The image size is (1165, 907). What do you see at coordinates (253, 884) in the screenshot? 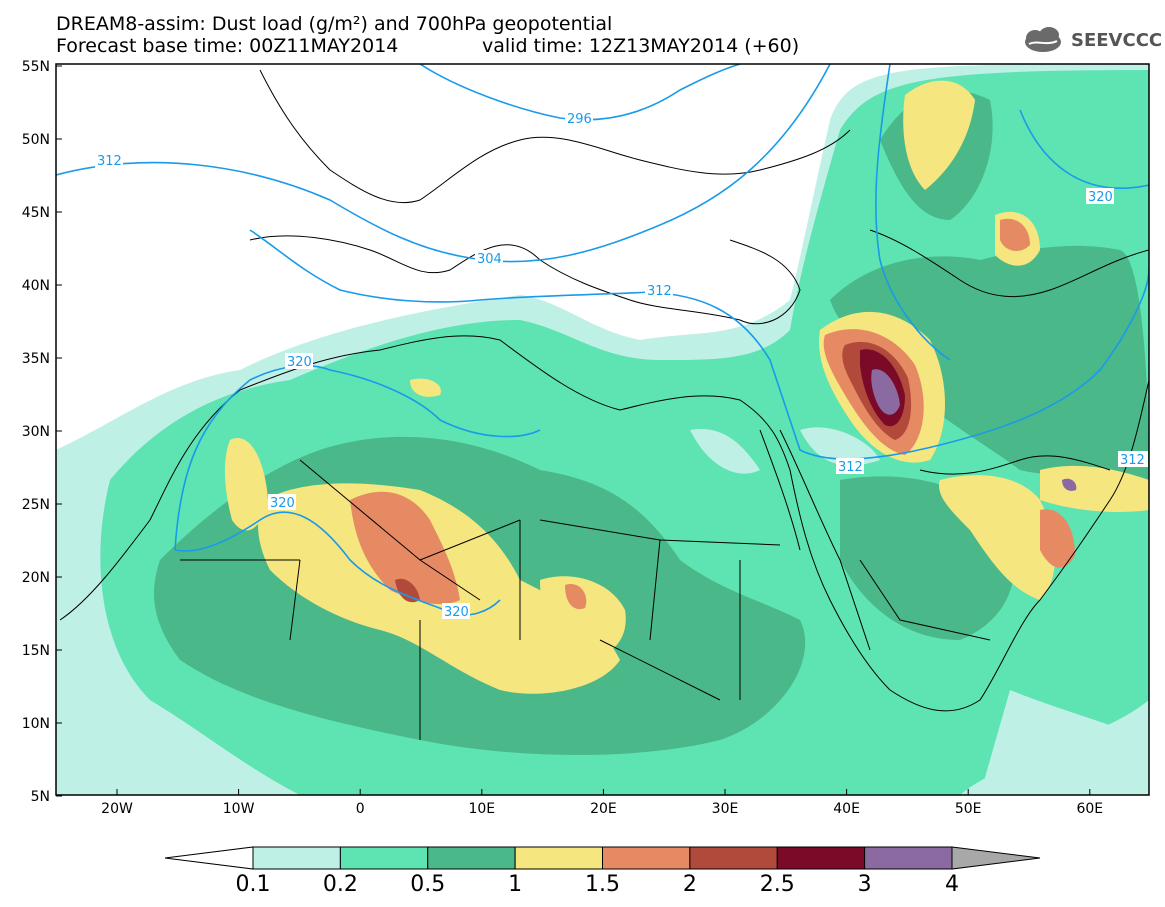
I see `colorbar-tick-label: 0.1` at bounding box center [253, 884].